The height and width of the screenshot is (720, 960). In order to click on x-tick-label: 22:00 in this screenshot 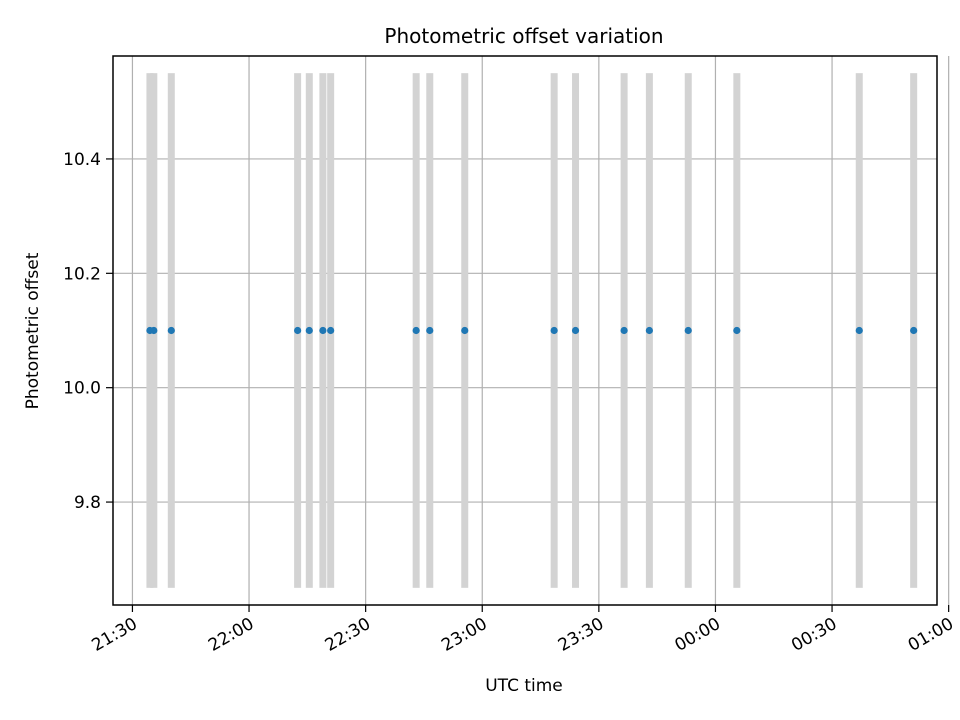, I will do `click(231, 635)`.